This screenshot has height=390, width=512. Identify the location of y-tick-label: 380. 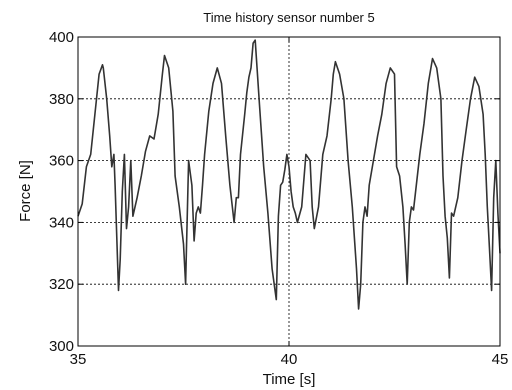
(61, 99).